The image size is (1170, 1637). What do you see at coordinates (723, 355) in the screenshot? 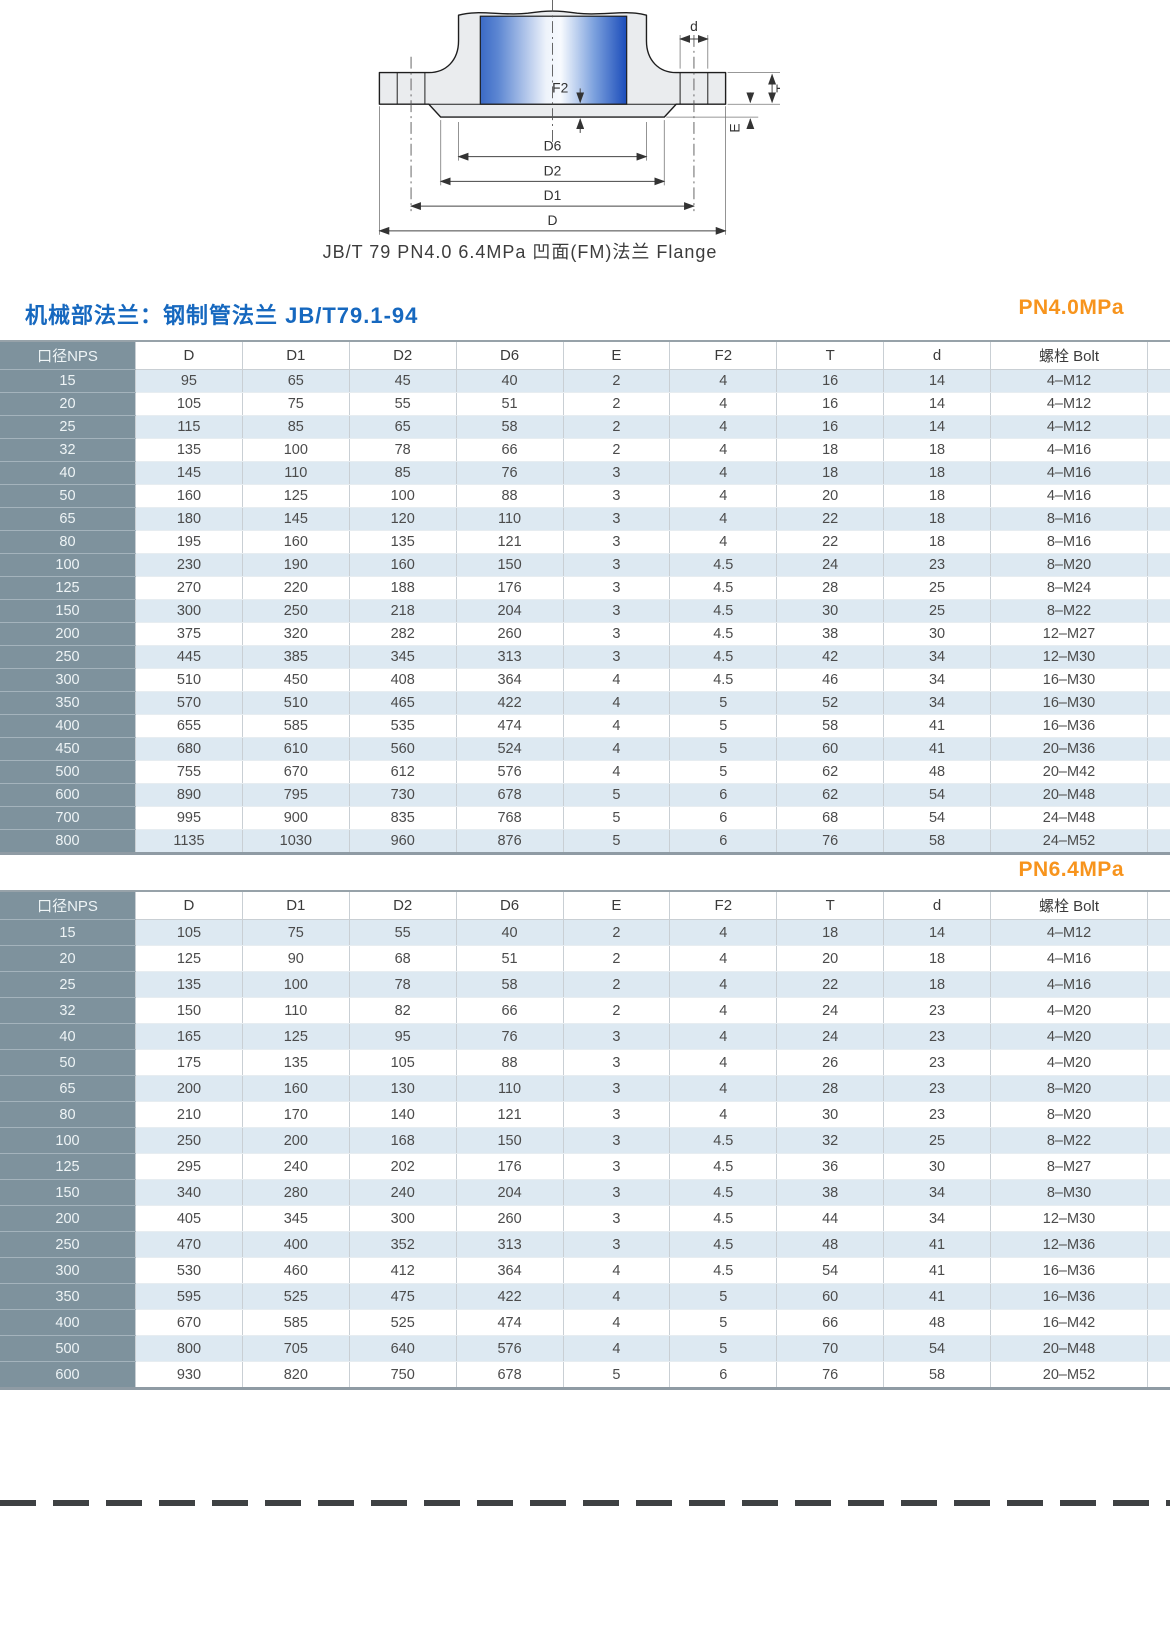
I see `column-header: F2` at bounding box center [723, 355].